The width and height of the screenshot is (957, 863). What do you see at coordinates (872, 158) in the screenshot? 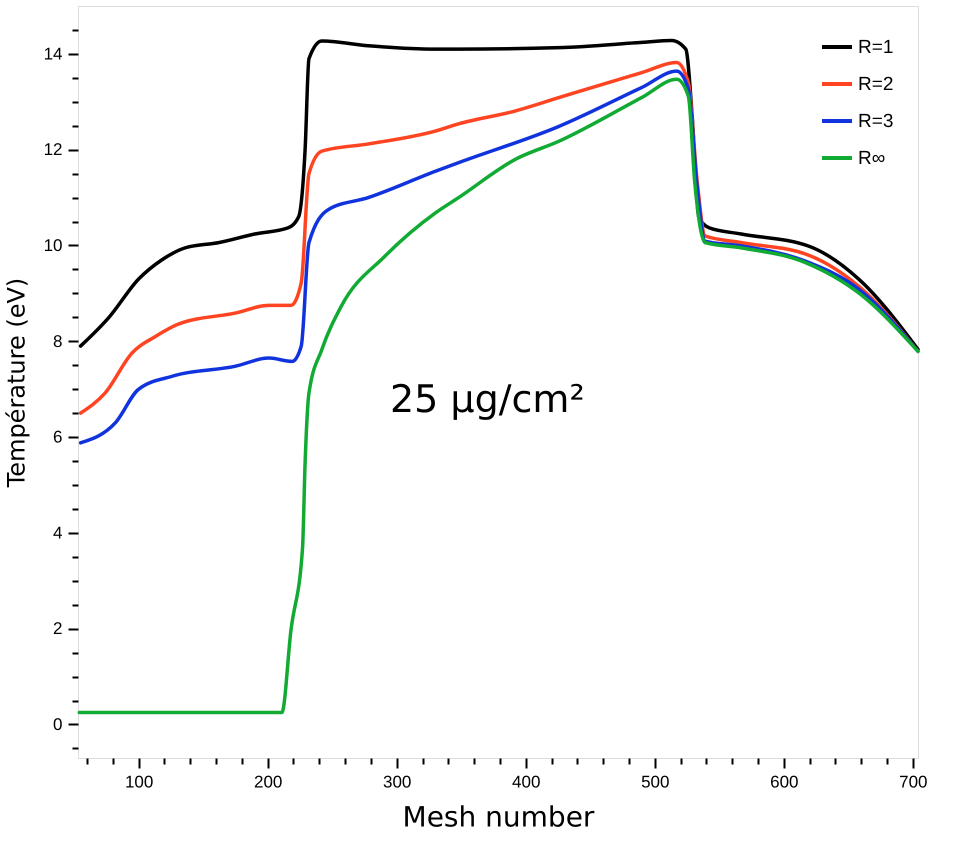
I see `legend-label: R∞` at bounding box center [872, 158].